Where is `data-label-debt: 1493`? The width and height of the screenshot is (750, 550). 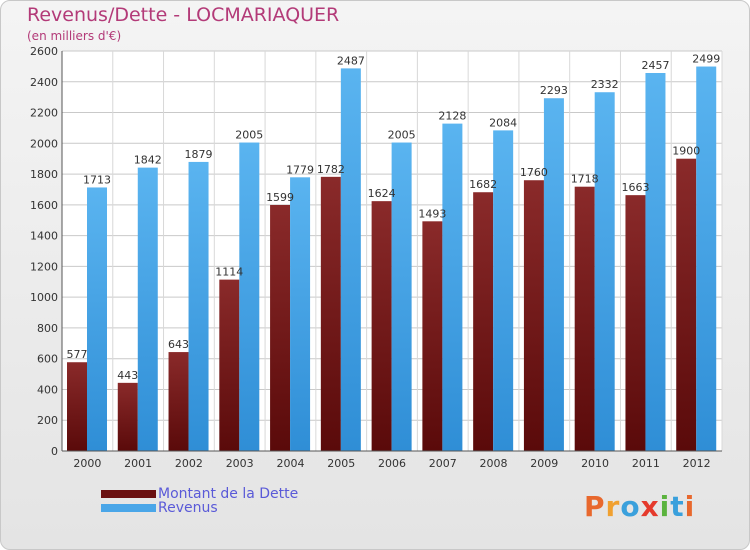
data-label-debt: 1493 is located at coordinates (432, 213).